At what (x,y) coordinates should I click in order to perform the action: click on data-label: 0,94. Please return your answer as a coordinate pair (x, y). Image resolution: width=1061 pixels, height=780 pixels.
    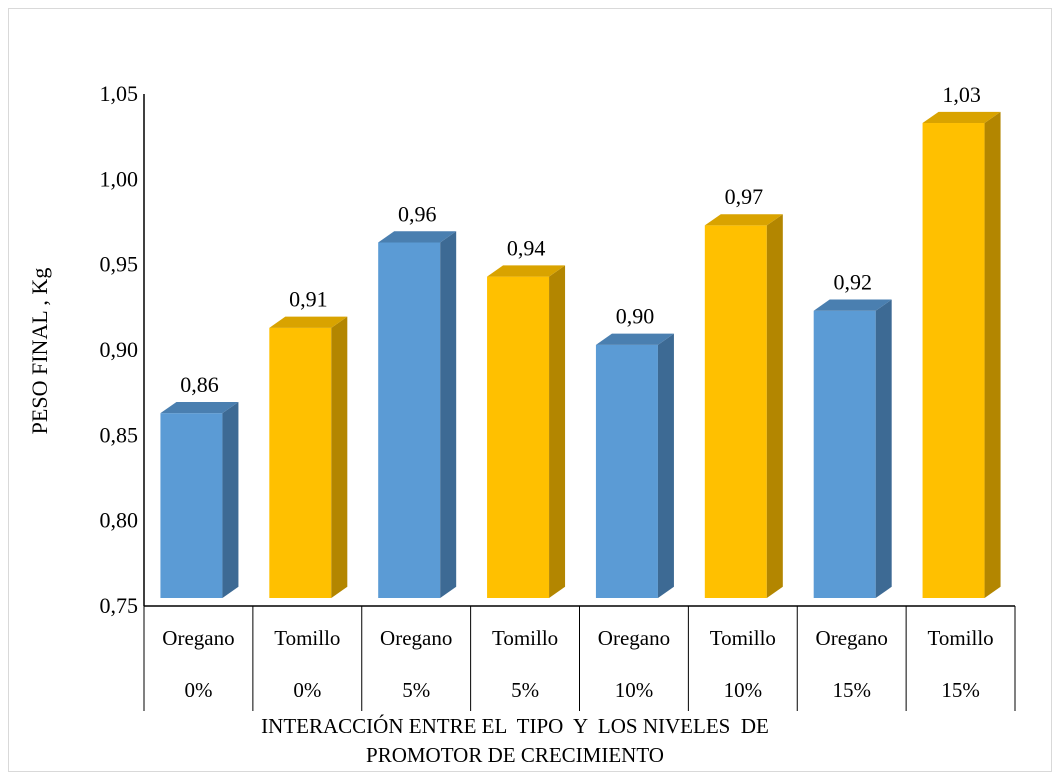
    Looking at the image, I should click on (526, 247).